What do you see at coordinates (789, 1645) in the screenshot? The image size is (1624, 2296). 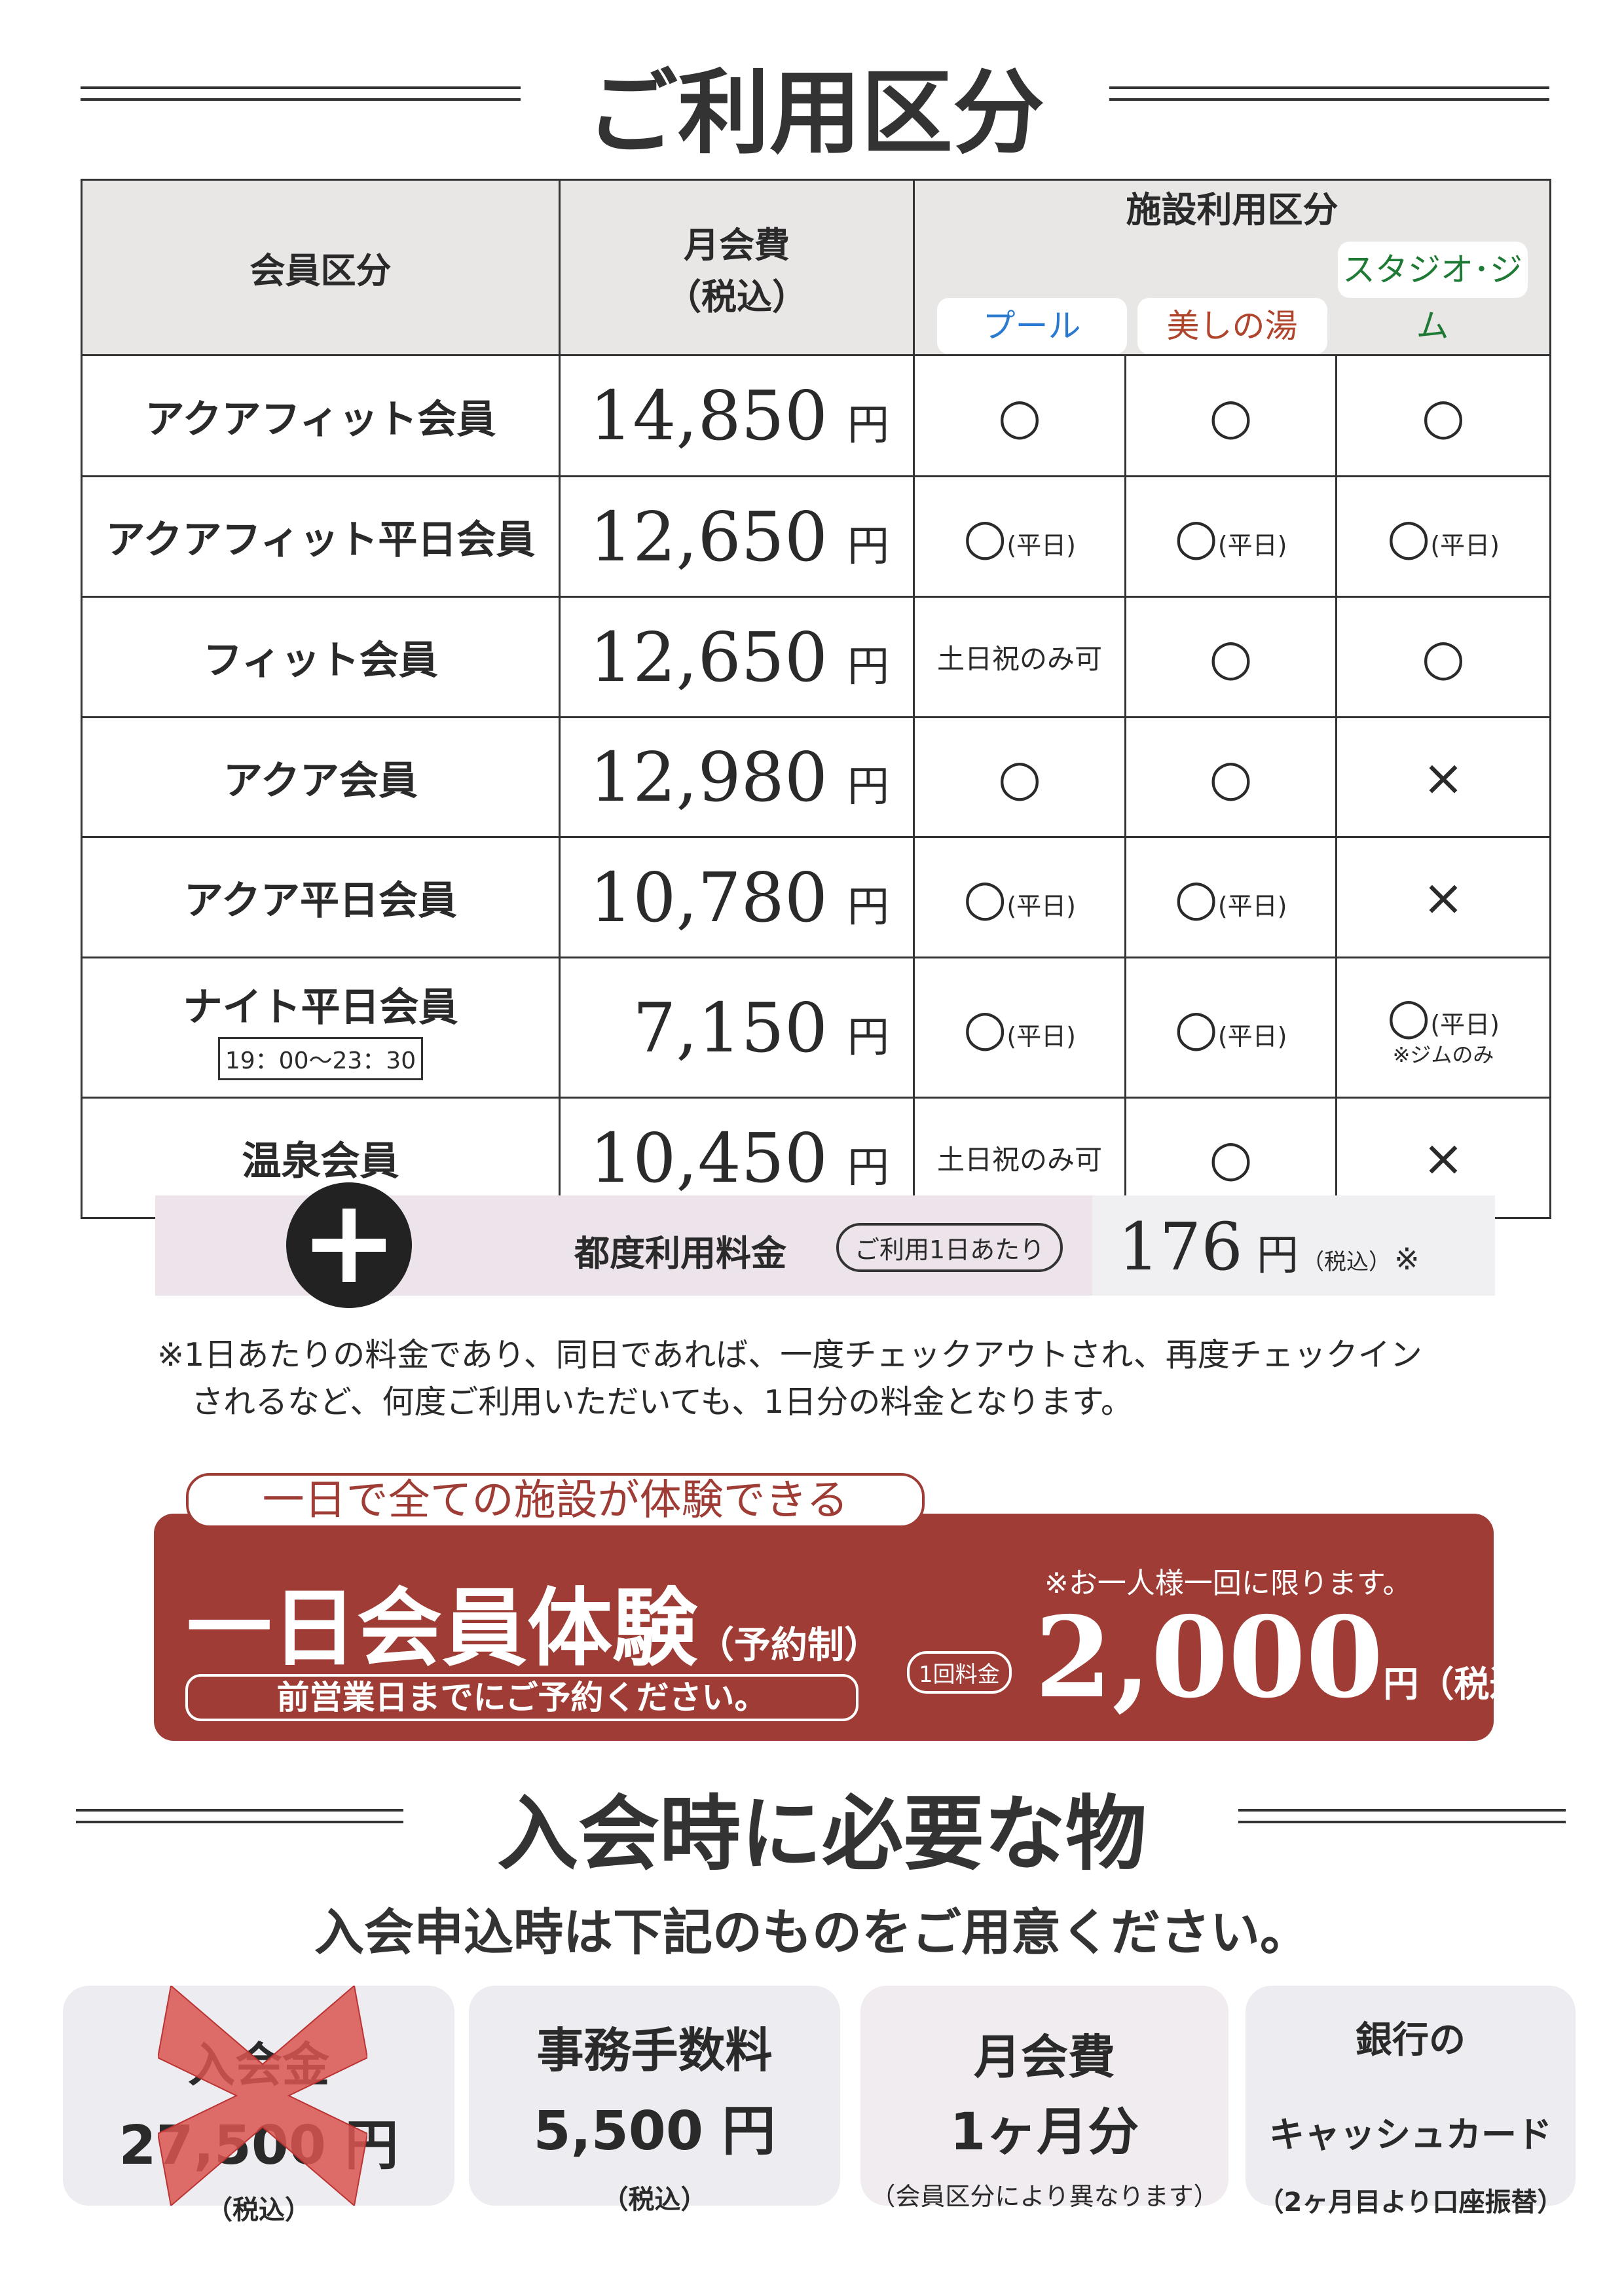 I see `trial-reservation: （予約制）` at bounding box center [789, 1645].